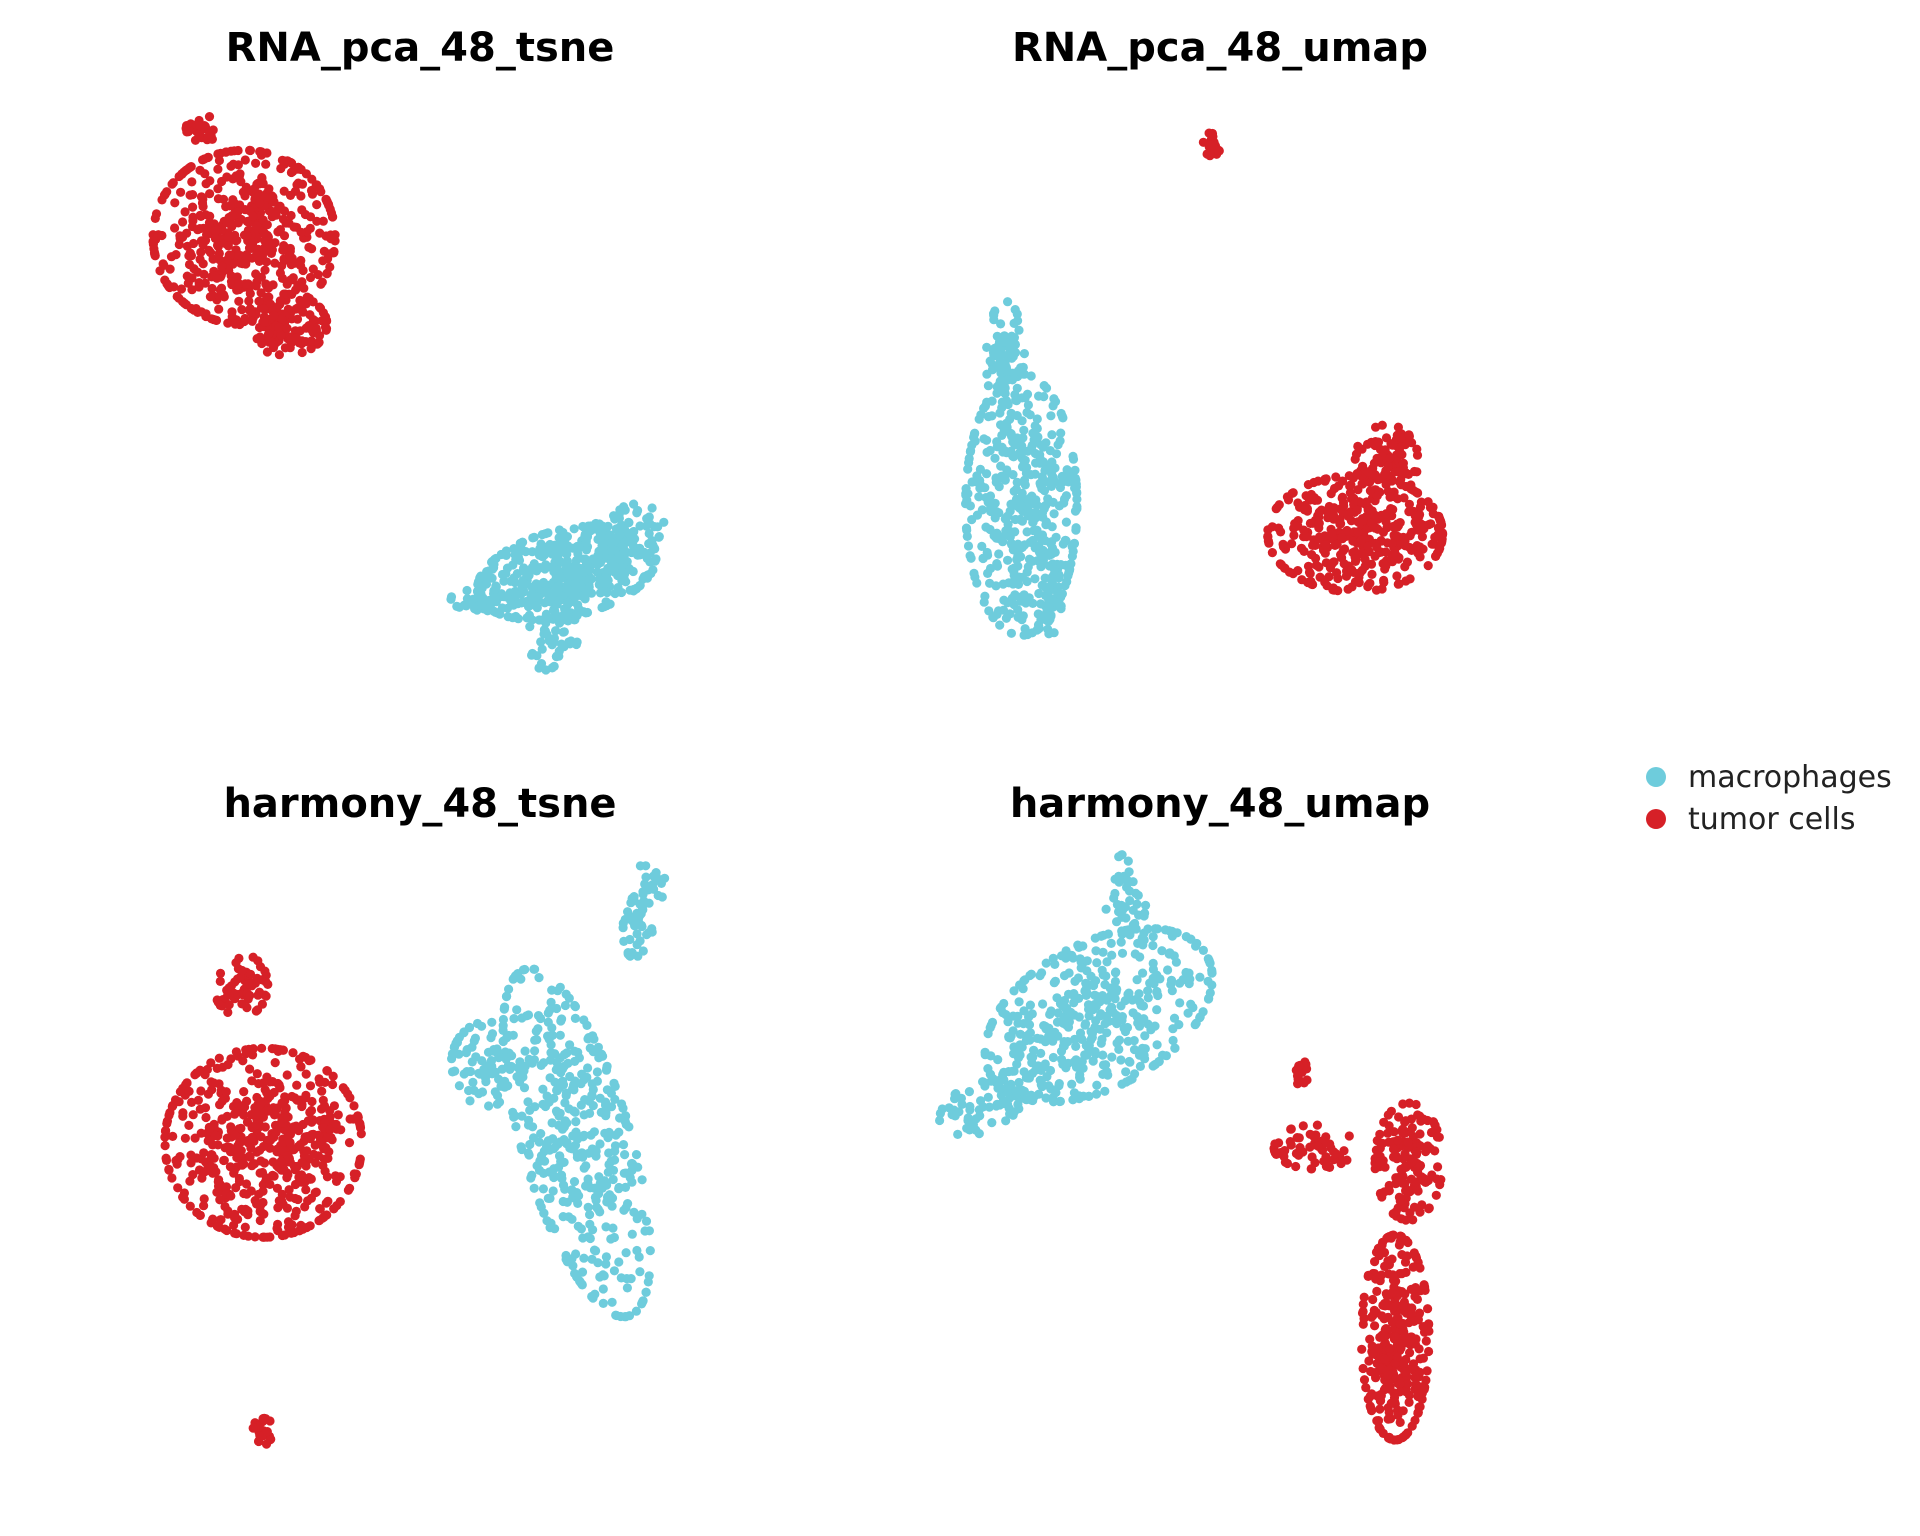  Describe the element at coordinates (1323, 362) in the screenshot. I see `series-tumor-cells` at that location.